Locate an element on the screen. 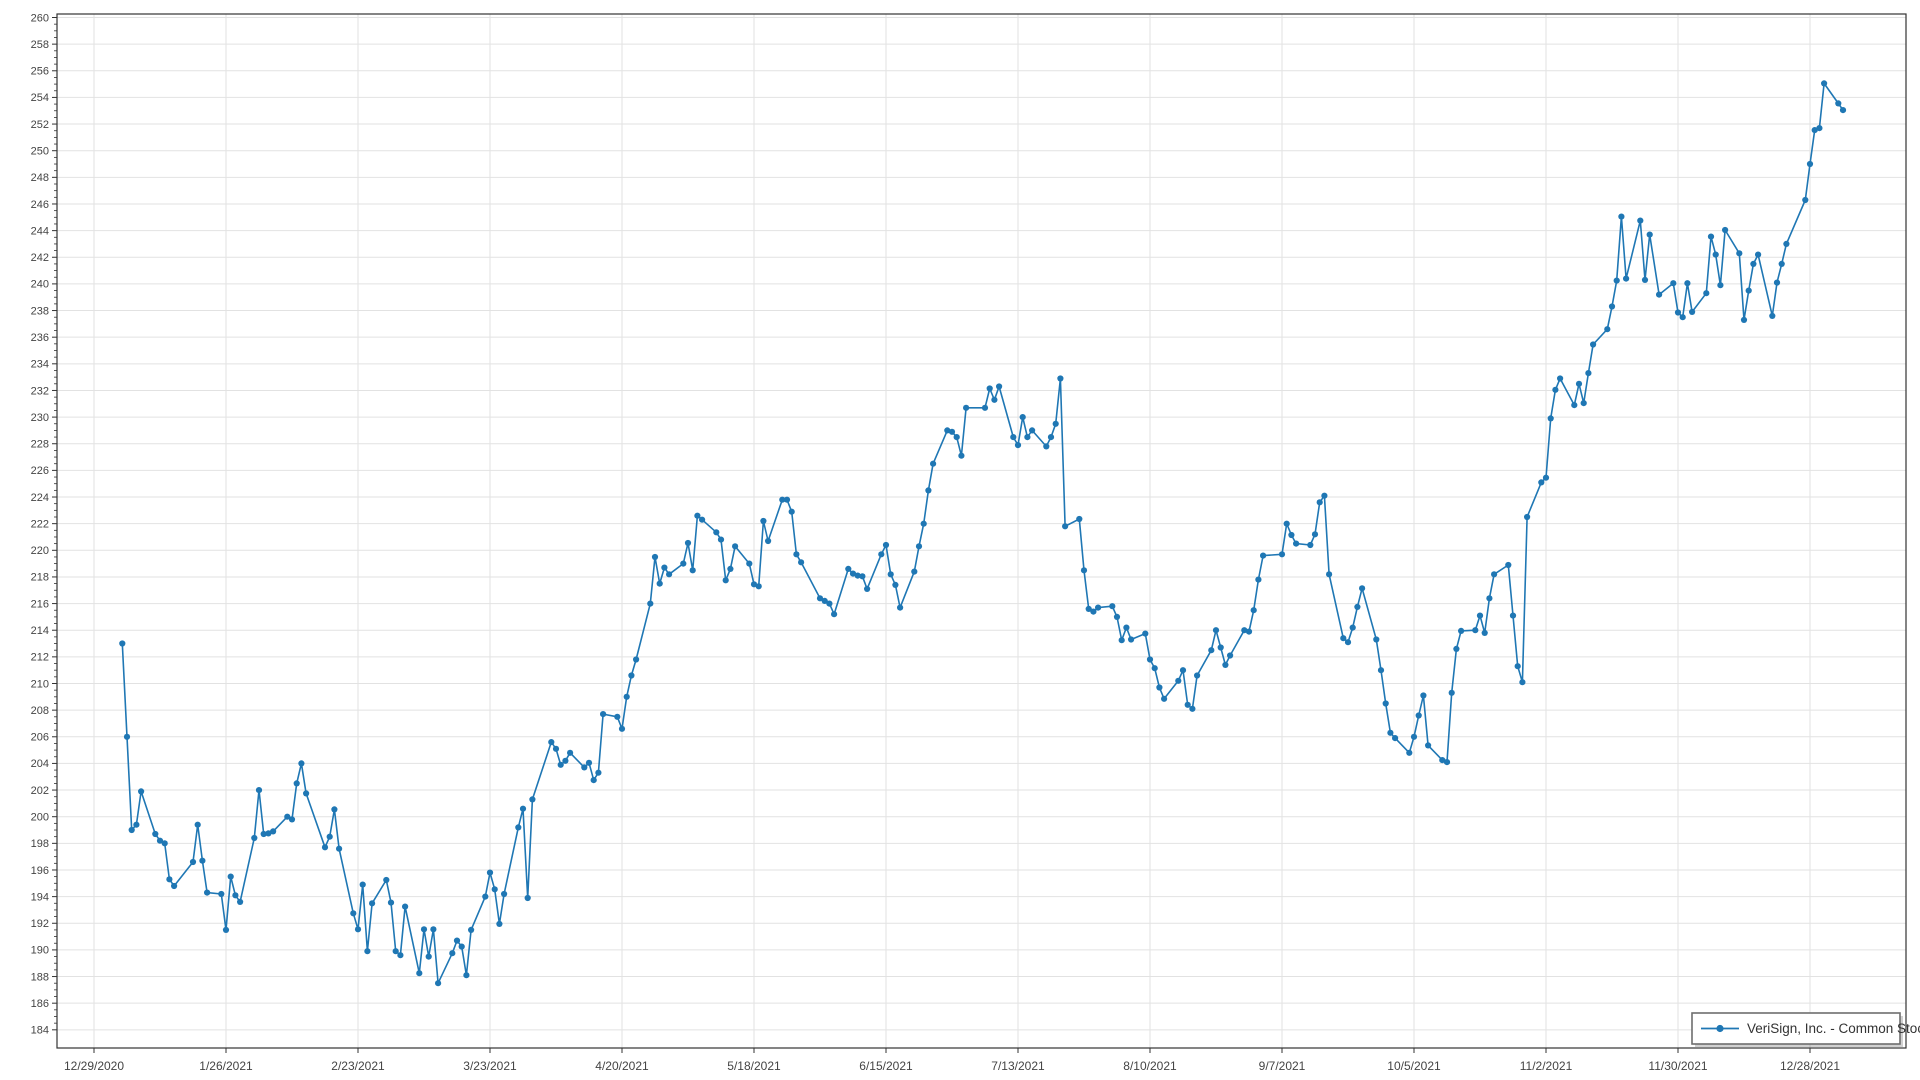 This screenshot has width=1920, height=1080. y-tick-label: 246 is located at coordinates (40, 205).